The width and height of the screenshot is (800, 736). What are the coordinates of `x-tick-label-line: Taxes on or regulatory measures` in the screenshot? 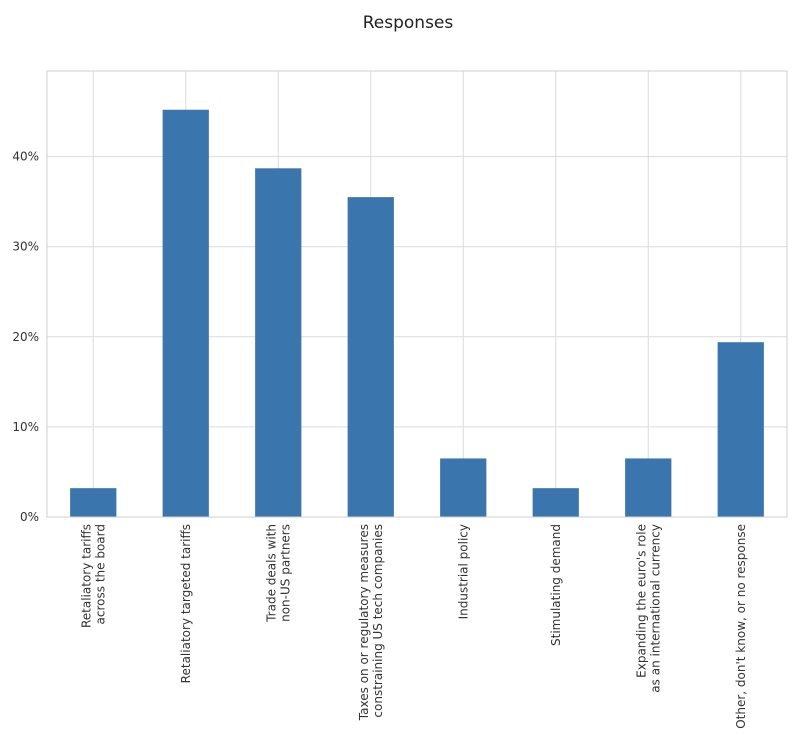 It's located at (364, 622).